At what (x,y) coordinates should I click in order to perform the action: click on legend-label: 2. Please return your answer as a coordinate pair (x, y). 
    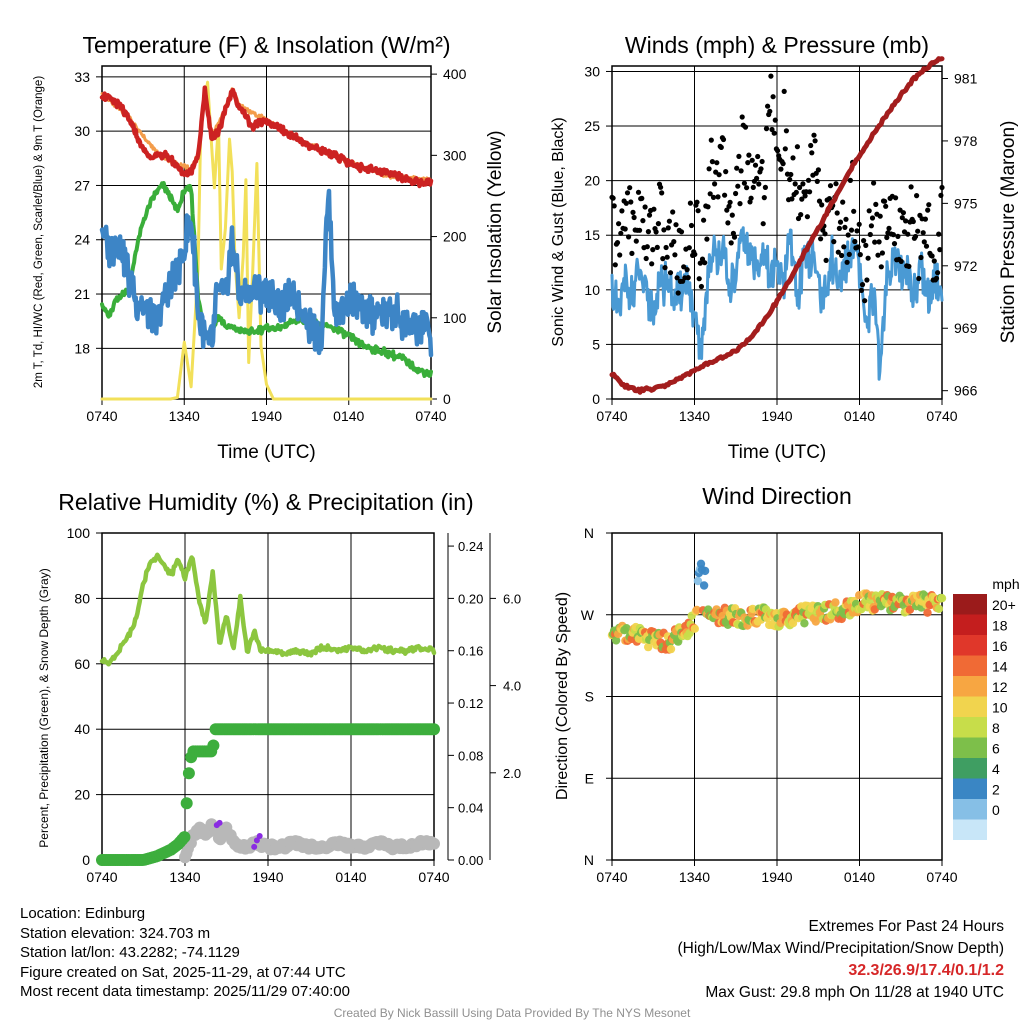
    Looking at the image, I should click on (996, 790).